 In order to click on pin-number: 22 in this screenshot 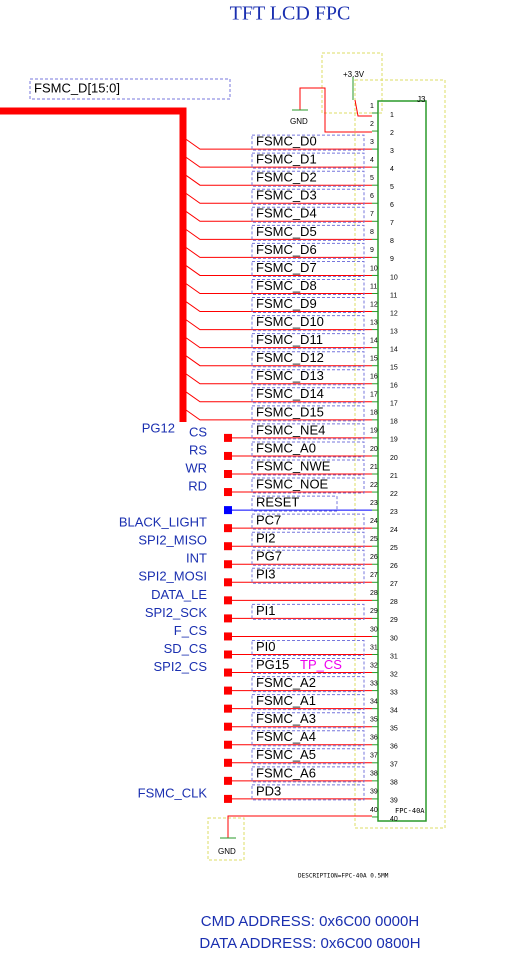, I will do `click(394, 494)`.